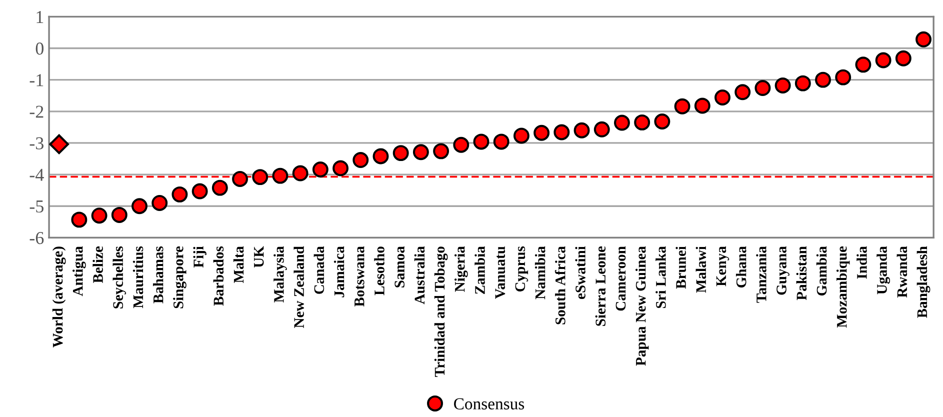  What do you see at coordinates (419, 275) in the screenshot?
I see `x-tick-label: Australia` at bounding box center [419, 275].